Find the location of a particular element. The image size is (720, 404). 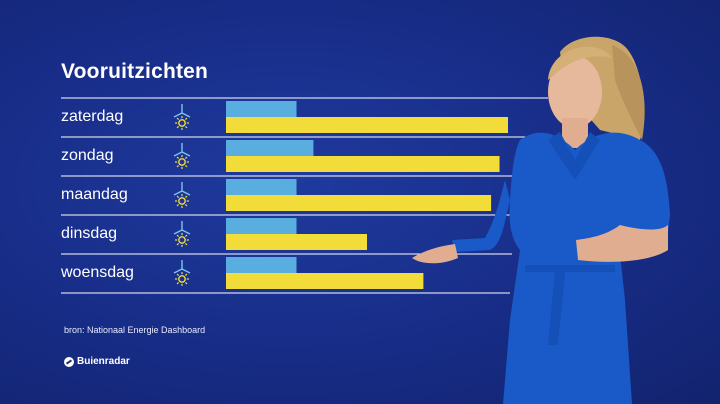

buienradar-logo-icon is located at coordinates (69, 361).